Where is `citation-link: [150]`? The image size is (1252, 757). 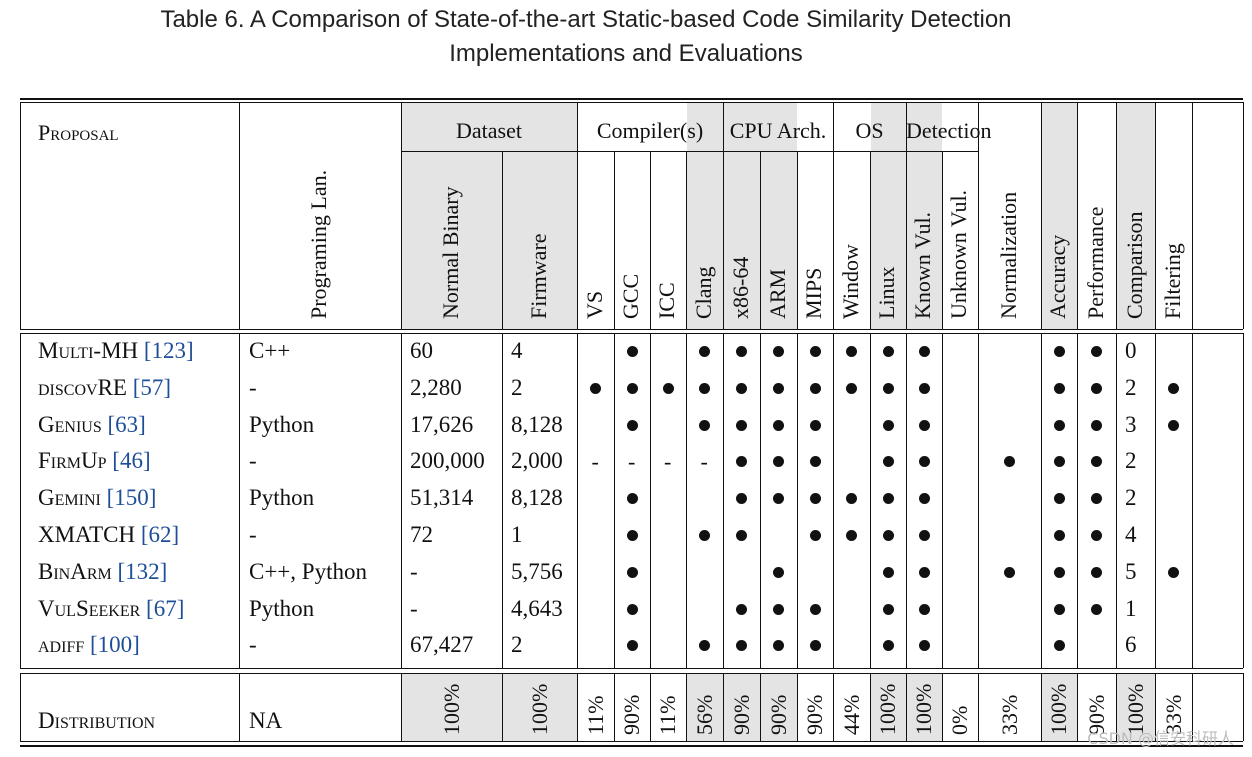
citation-link: [150] is located at coordinates (131, 498).